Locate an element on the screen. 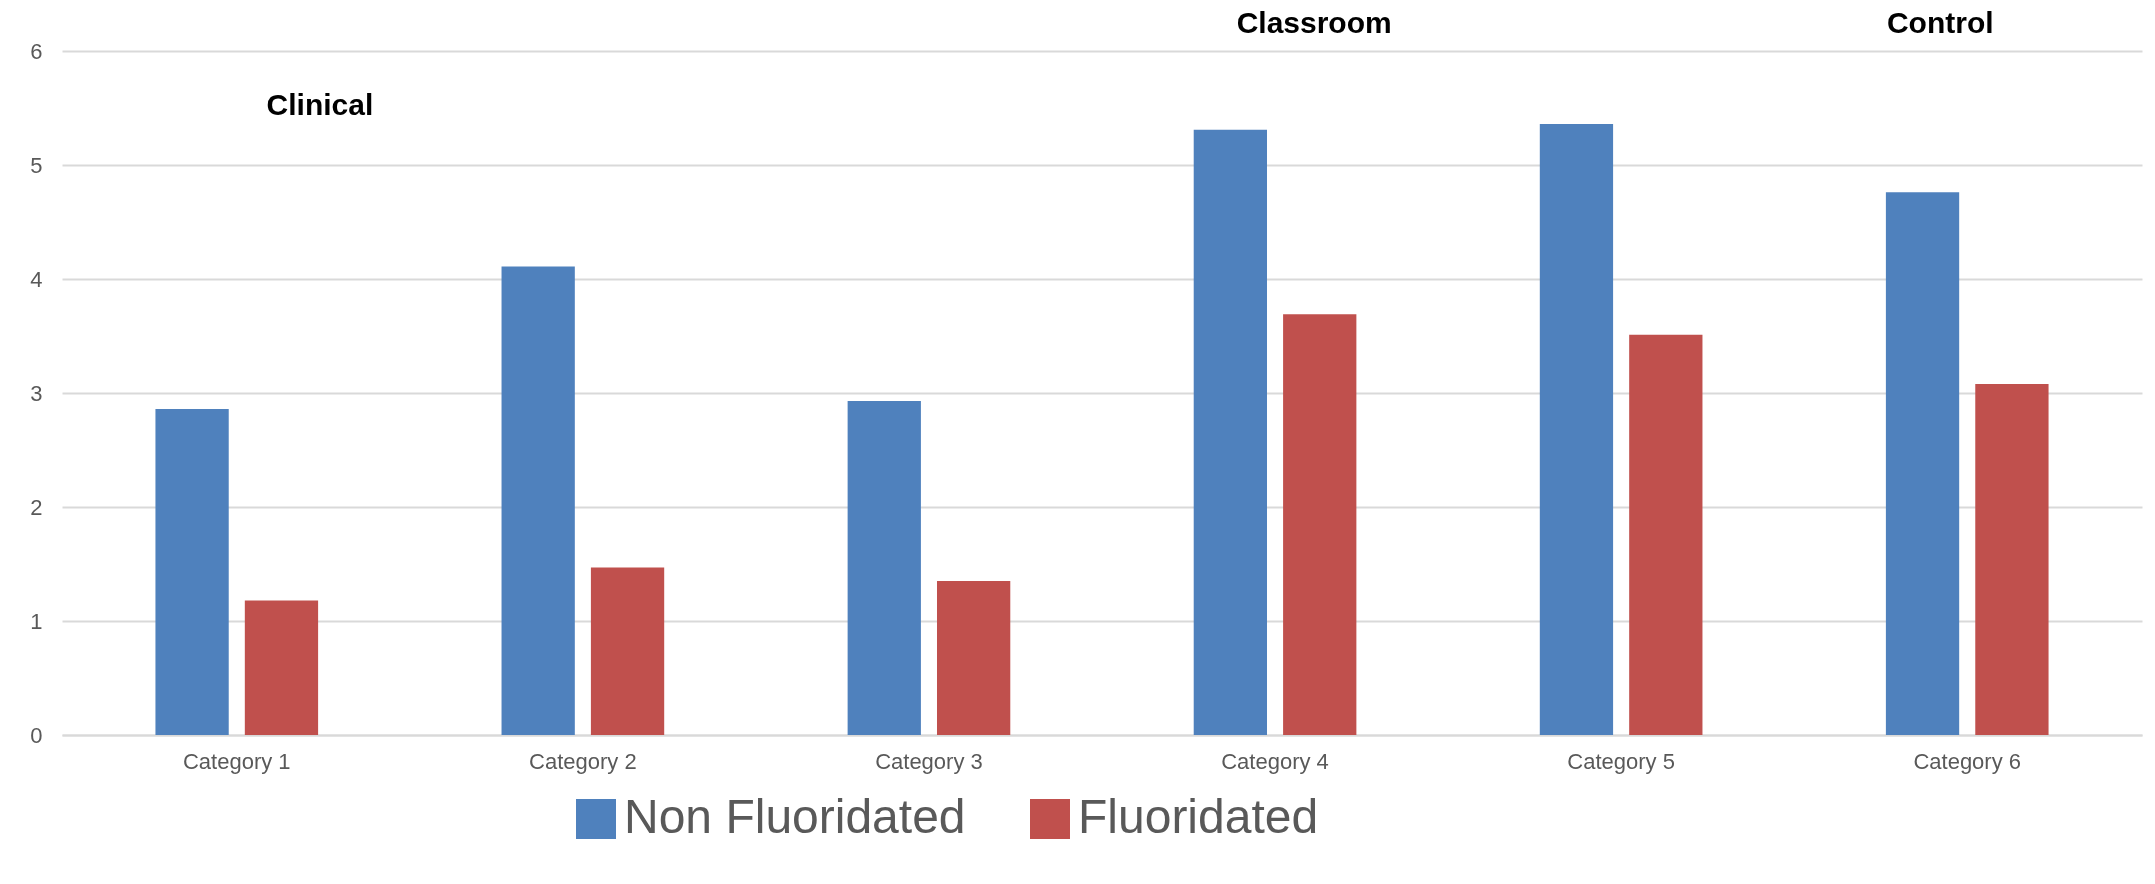 This screenshot has width=2155, height=884. y-tick-label: 5 is located at coordinates (36, 165).